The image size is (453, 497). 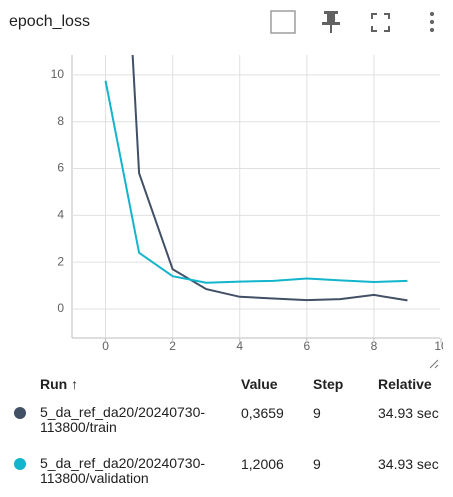 What do you see at coordinates (123, 470) in the screenshot?
I see `run-name: 5_da_ref_da20/20240730-113800/validation` at bounding box center [123, 470].